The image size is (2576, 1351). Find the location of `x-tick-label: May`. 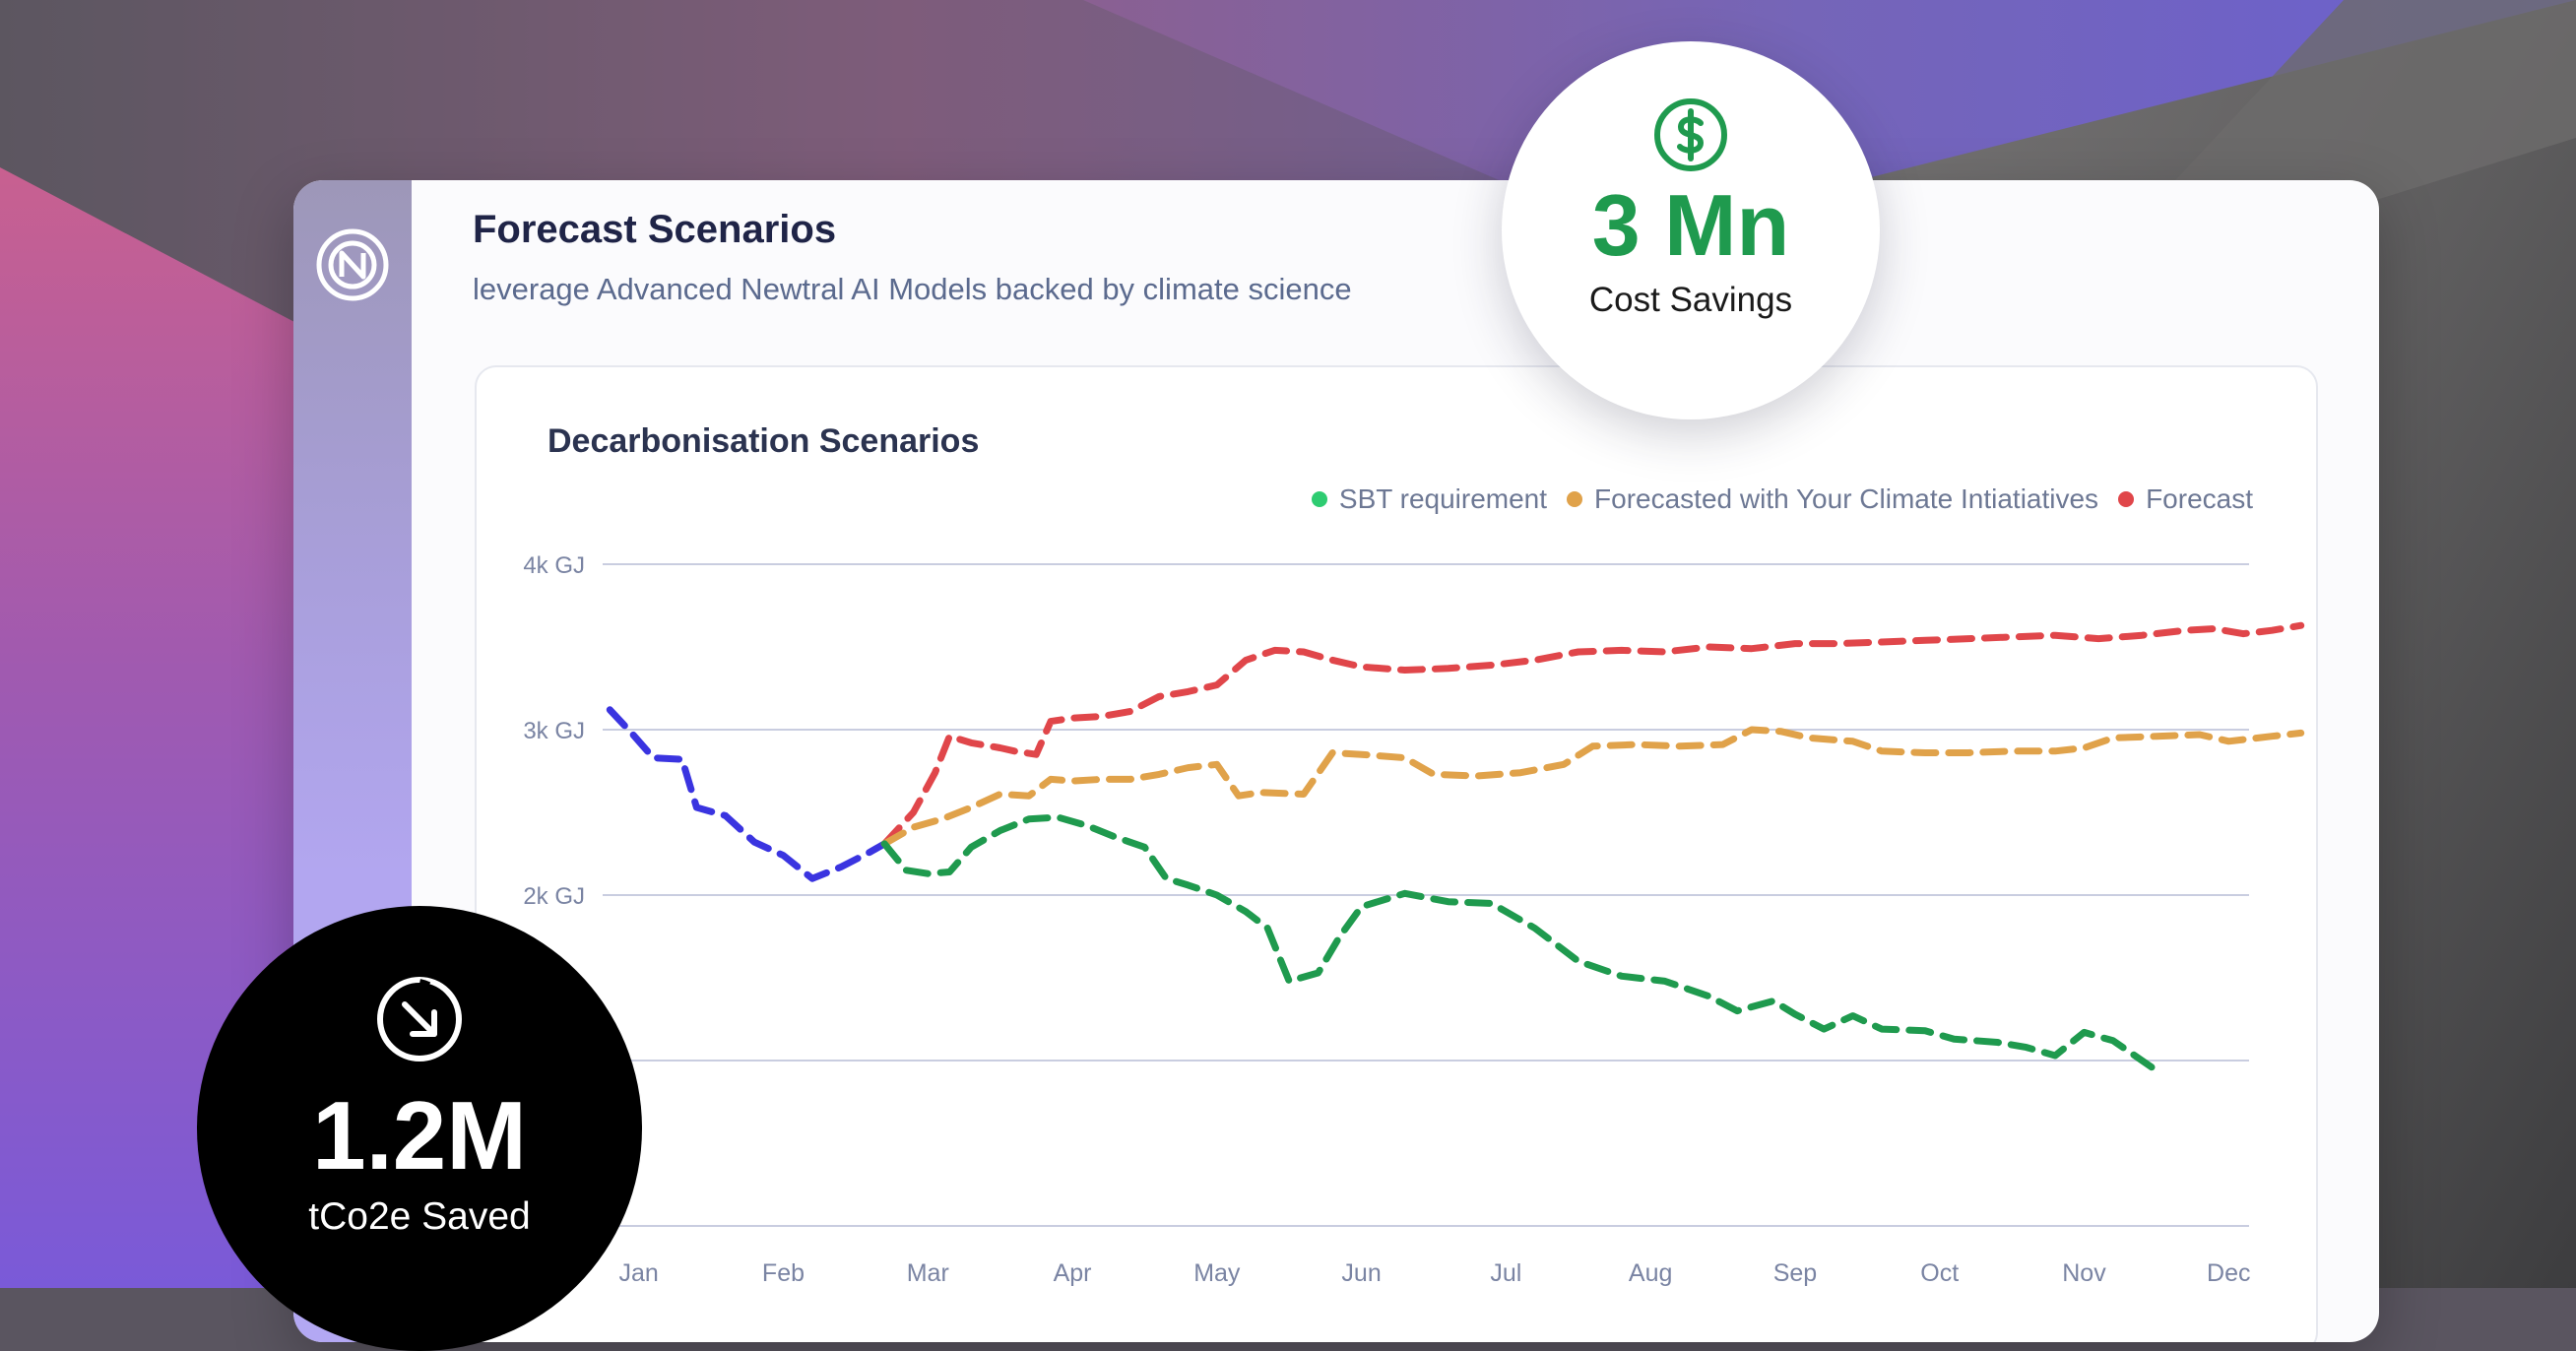

x-tick-label: May is located at coordinates (1217, 1273).